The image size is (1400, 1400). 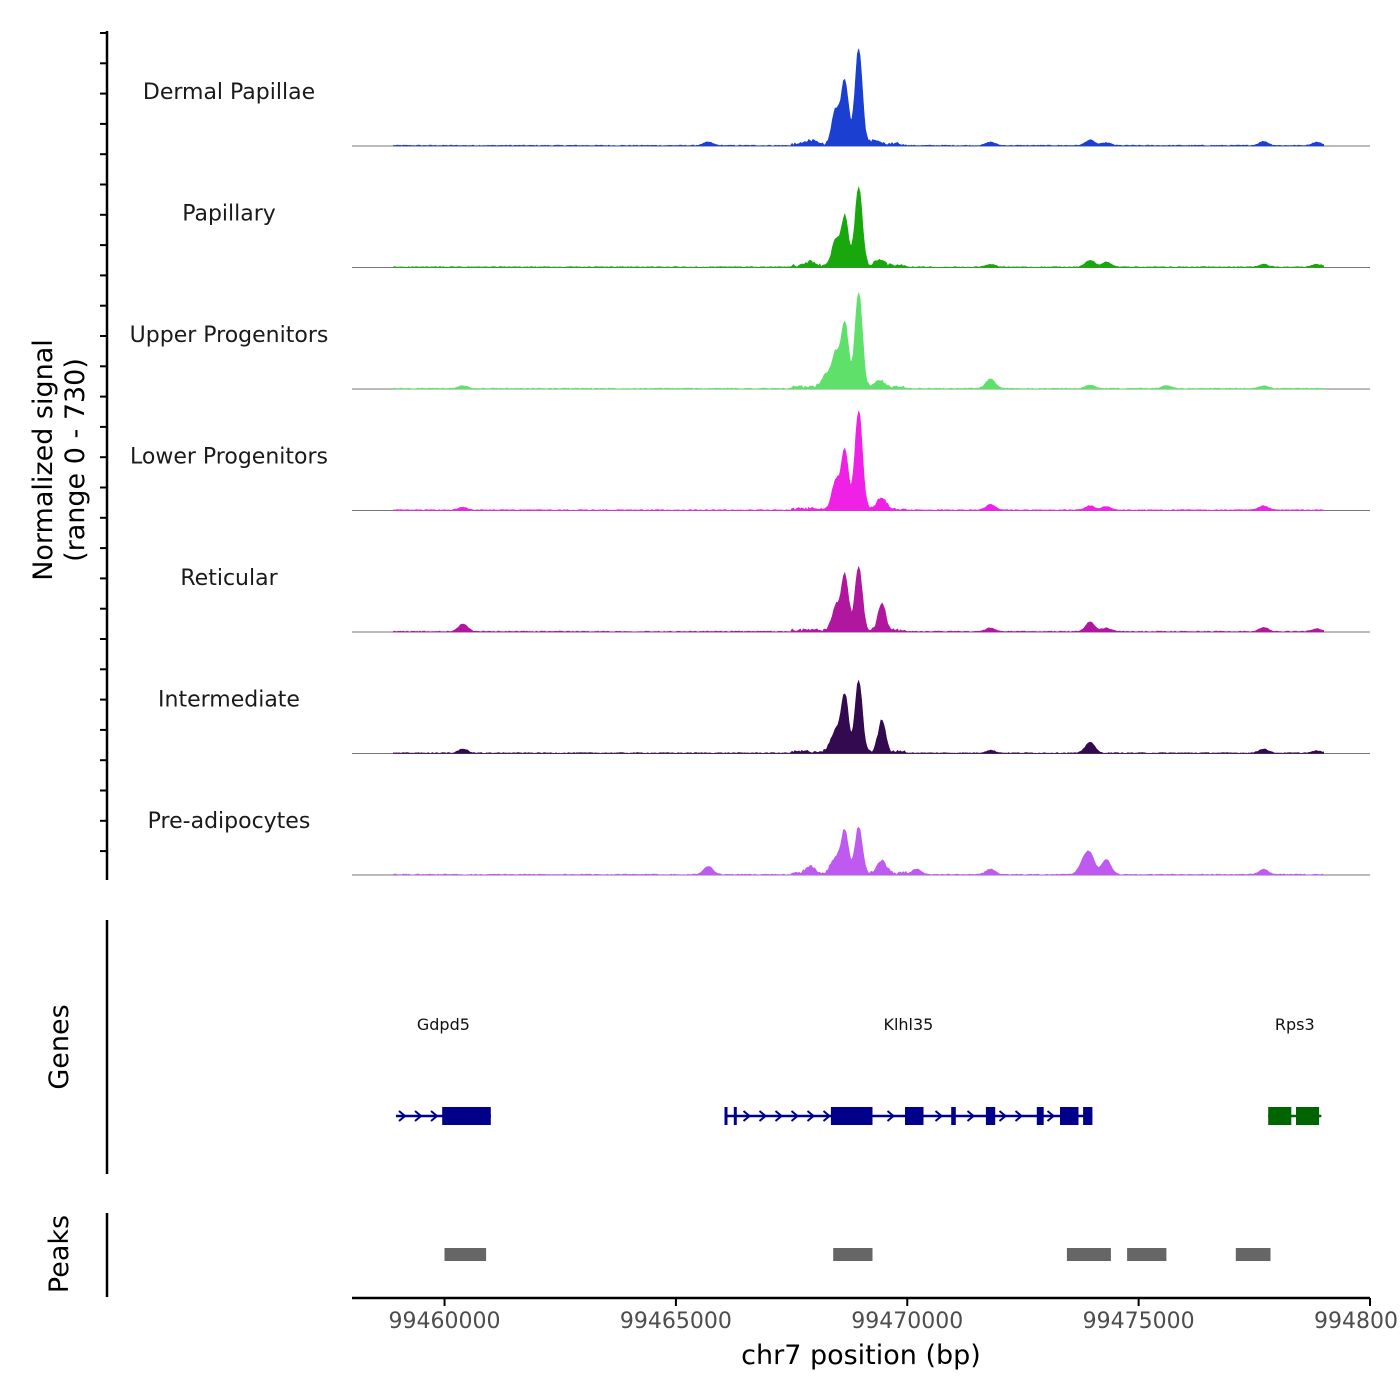 I want to click on gene-klhl35: Klhl35, so click(x=908, y=1070).